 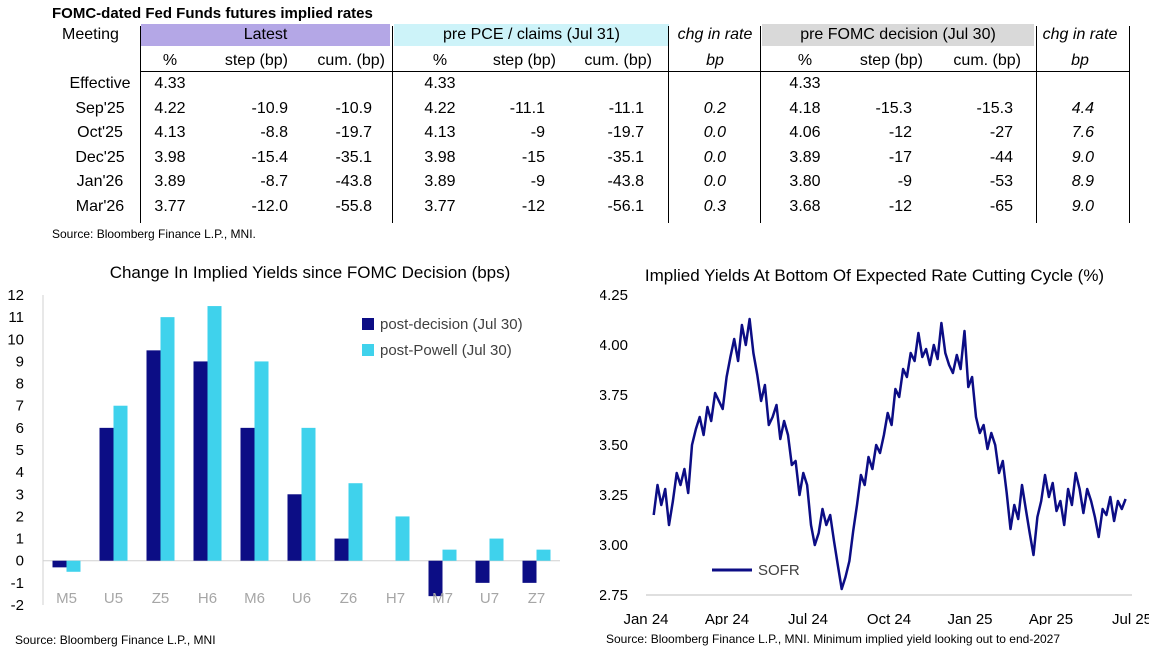 I want to click on y-tick-label: -1, so click(x=17, y=583).